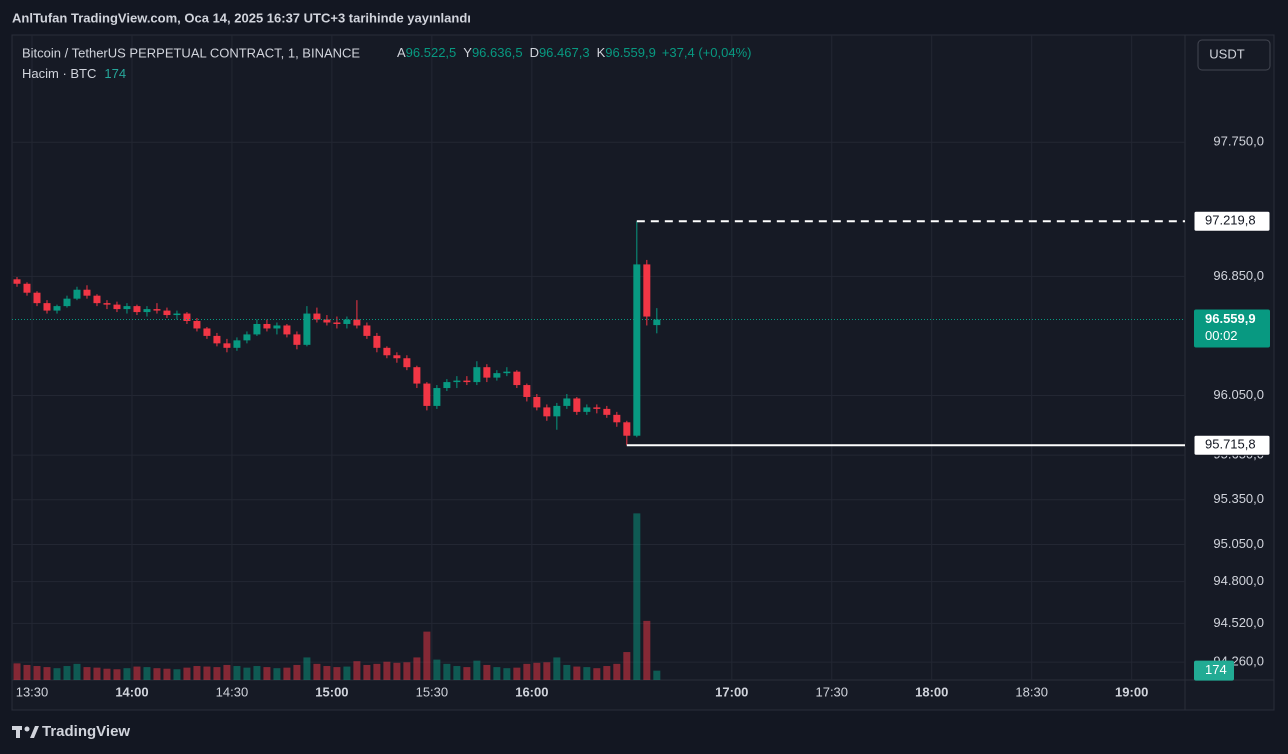 The image size is (1288, 754). Describe the element at coordinates (25, 732) in the screenshot. I see `logo` at that location.